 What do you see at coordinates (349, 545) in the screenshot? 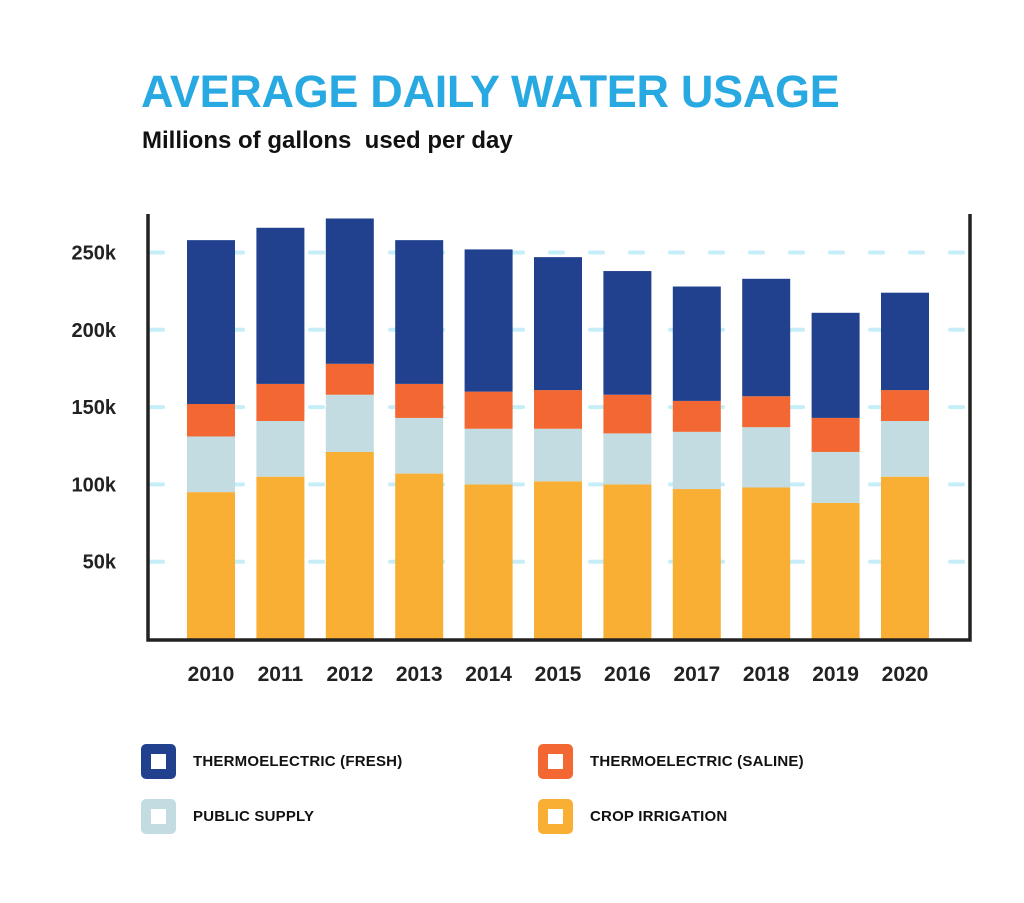
I see `bar-2012-crop-irrigation` at bounding box center [349, 545].